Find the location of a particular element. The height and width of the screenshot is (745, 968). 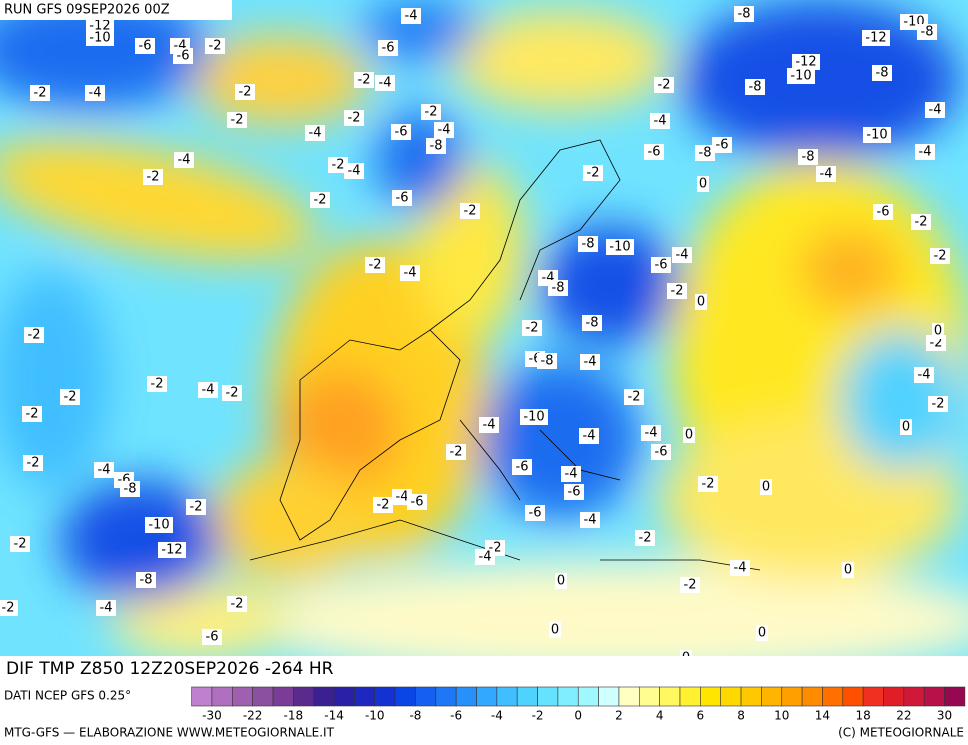

legend-label: 30 is located at coordinates (944, 716).